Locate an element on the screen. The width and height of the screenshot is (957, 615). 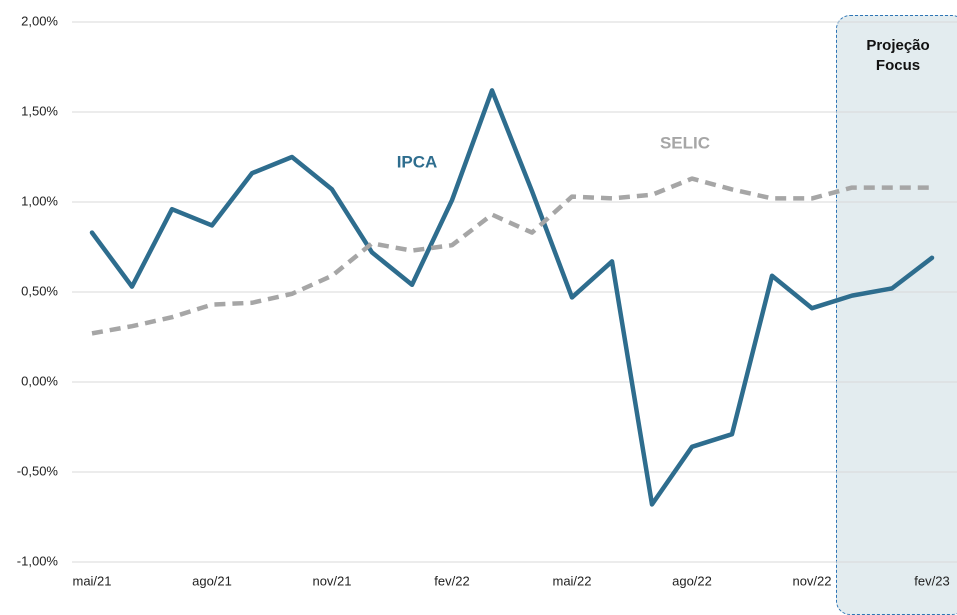
x-tick-label: nov/22 is located at coordinates (811, 580).